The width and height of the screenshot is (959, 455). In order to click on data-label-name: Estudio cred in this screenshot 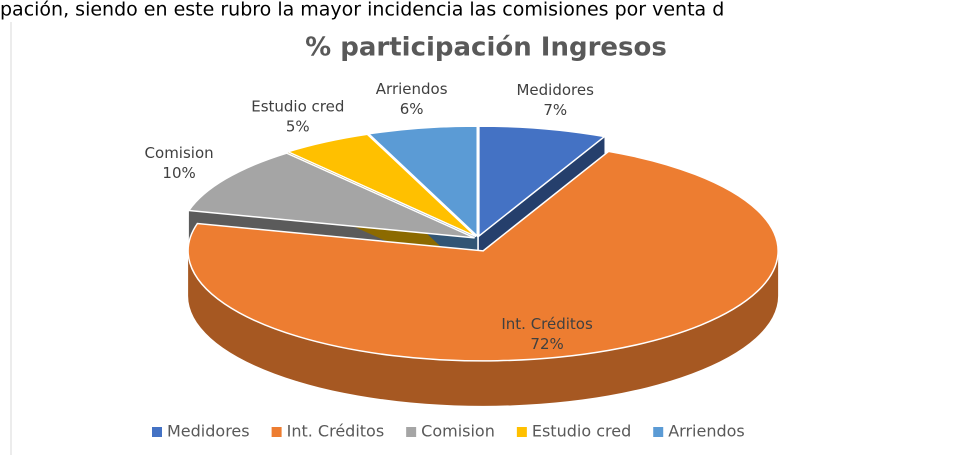, I will do `click(297, 106)`.